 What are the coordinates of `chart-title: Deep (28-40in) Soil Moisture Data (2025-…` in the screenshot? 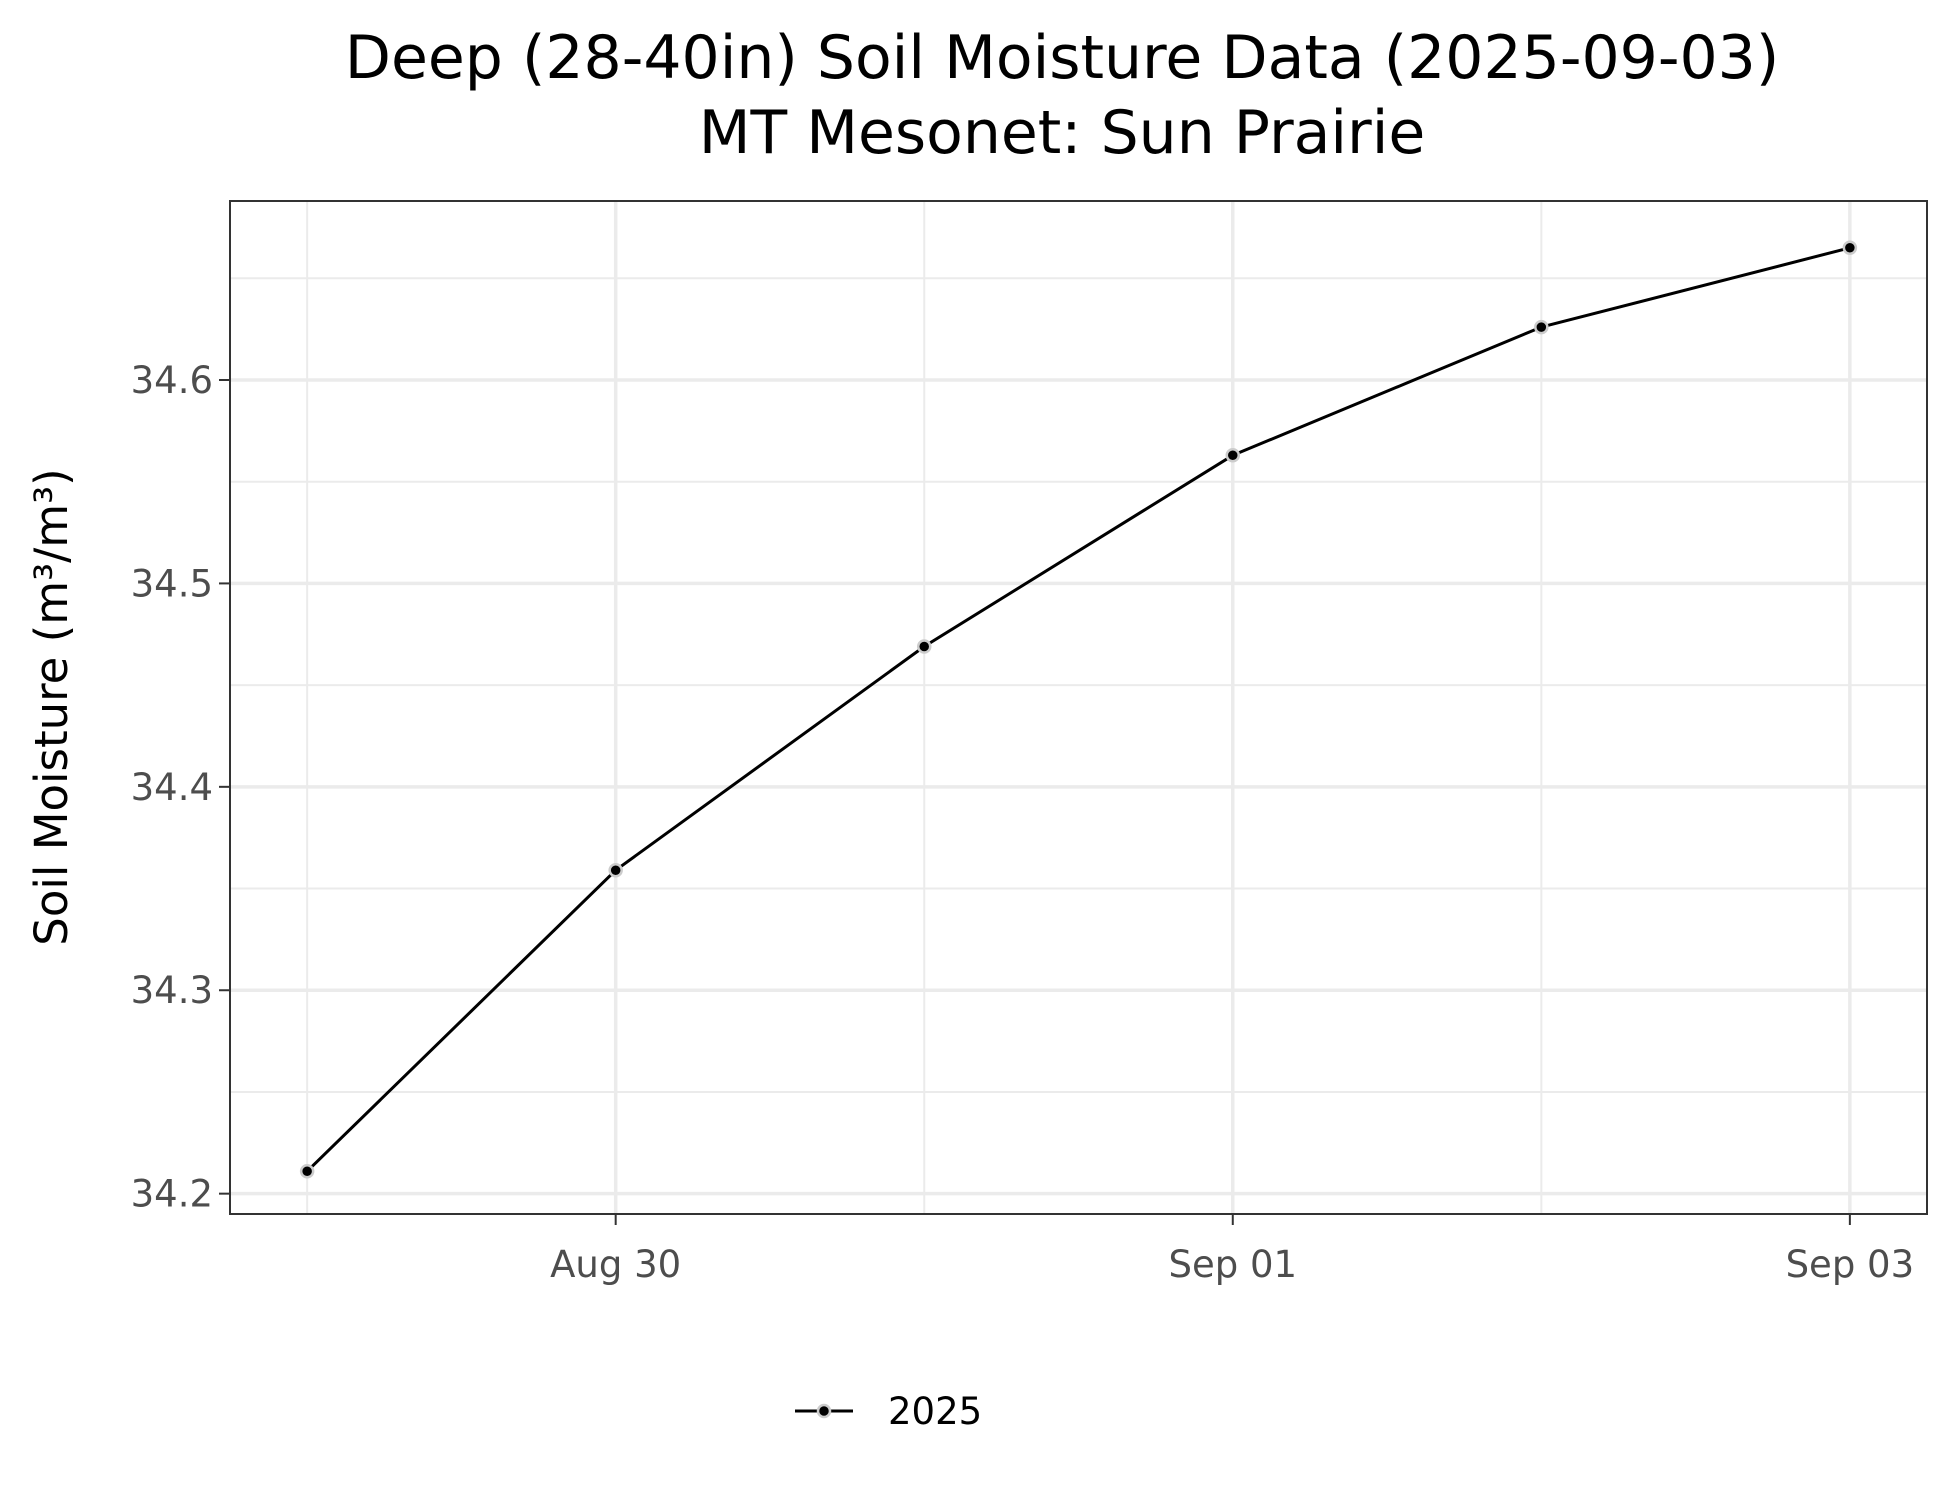 It's located at (1062, 58).